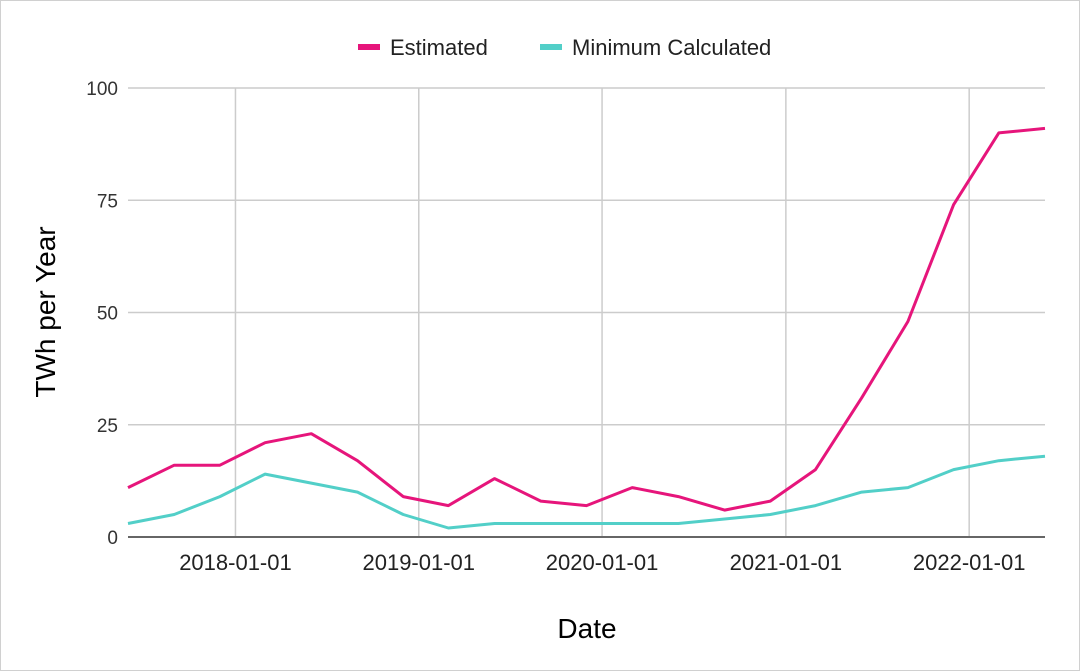  Describe the element at coordinates (564, 47) in the screenshot. I see `legend: Estimated Minimum Calculated` at that location.